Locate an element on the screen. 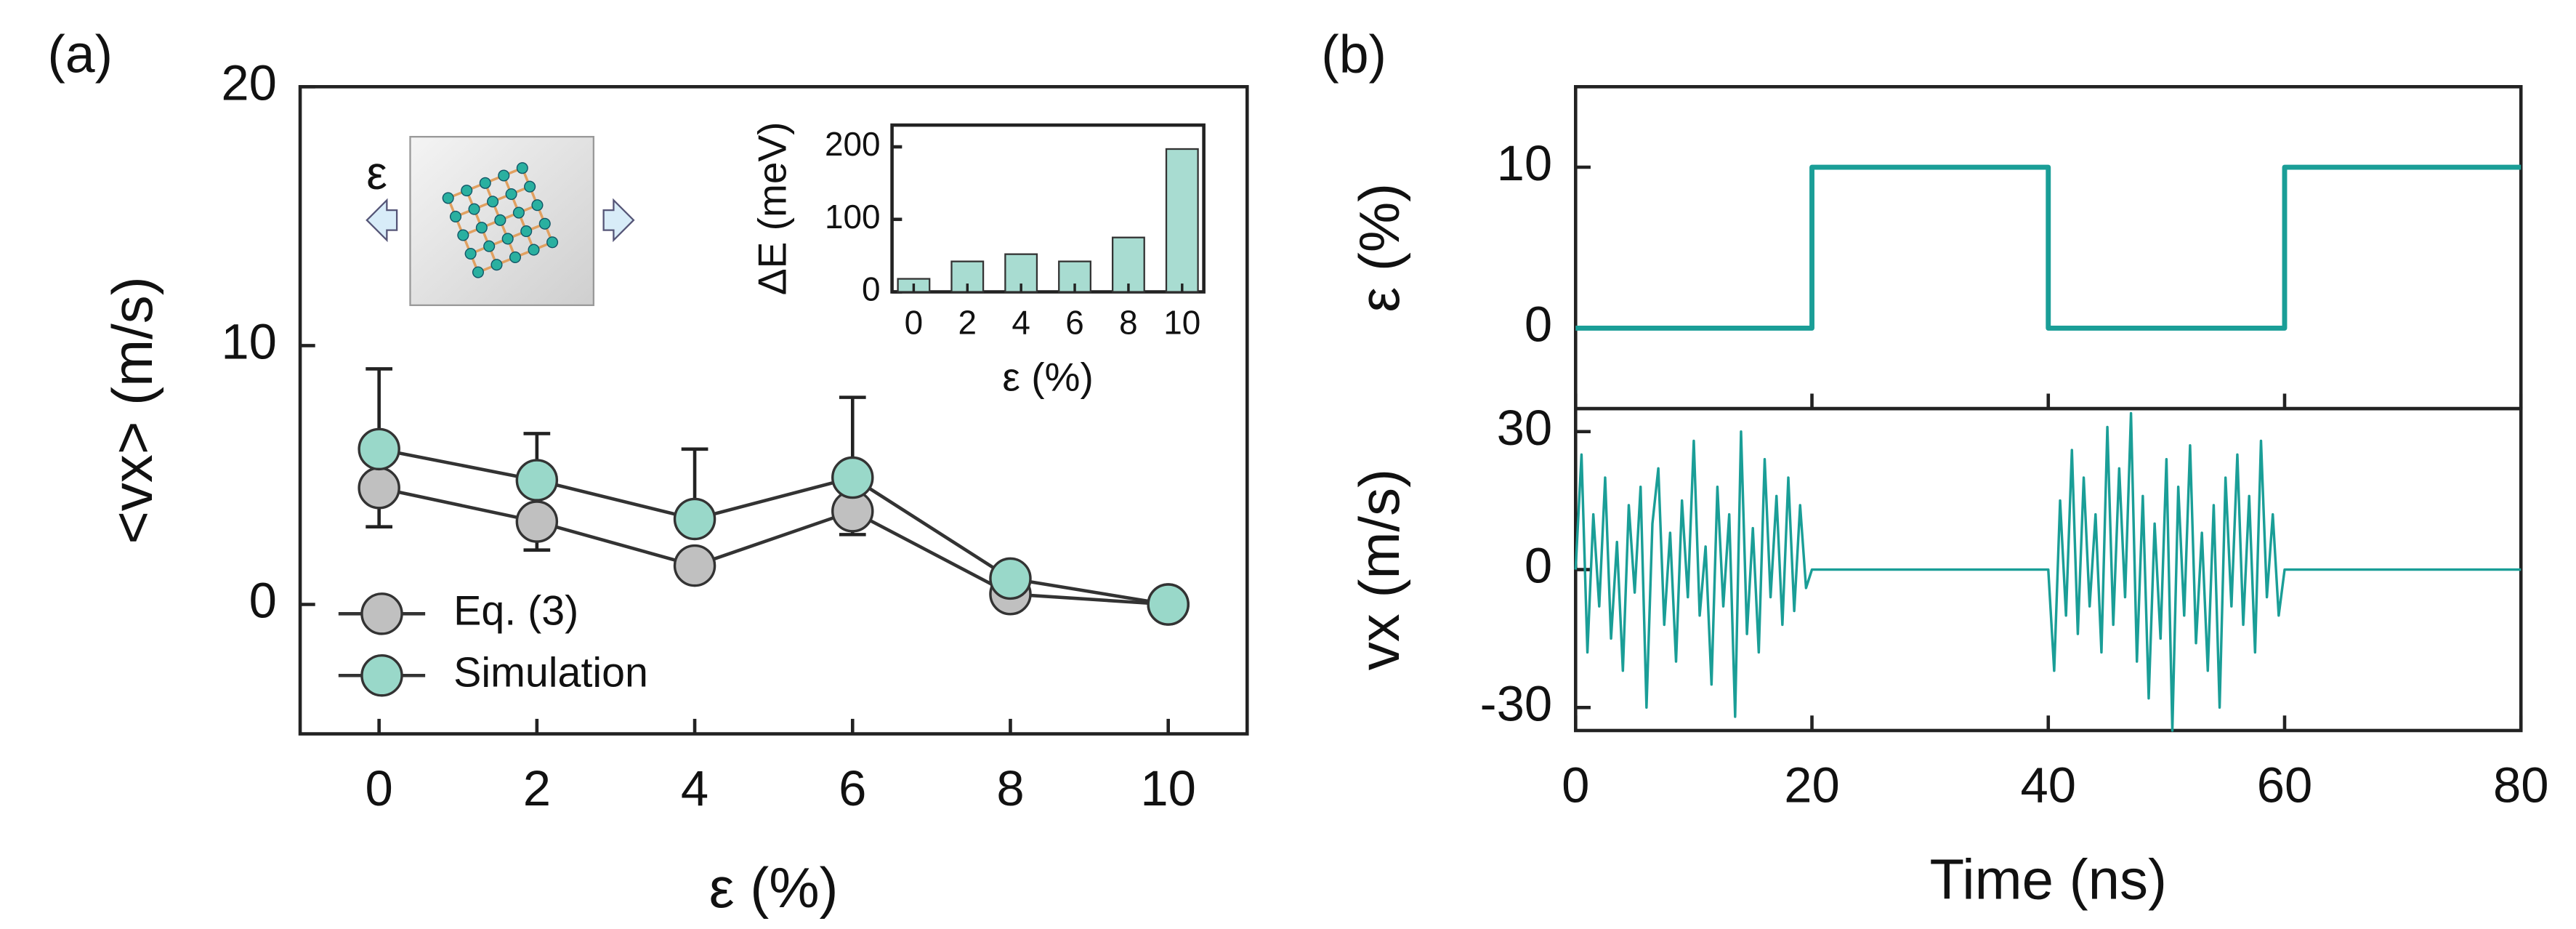 The height and width of the screenshot is (929, 2576). legend-label: Simulation is located at coordinates (551, 673).